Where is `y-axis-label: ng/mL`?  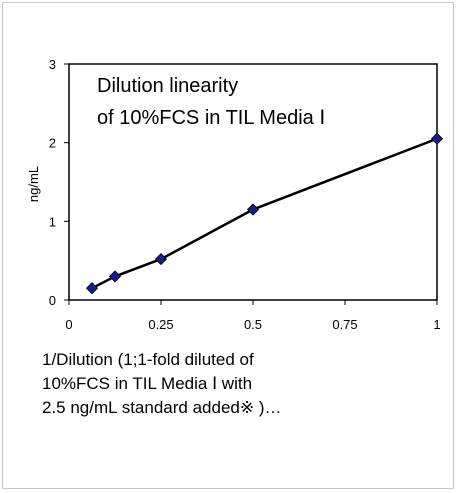
y-axis-label: ng/mL is located at coordinates (33, 184).